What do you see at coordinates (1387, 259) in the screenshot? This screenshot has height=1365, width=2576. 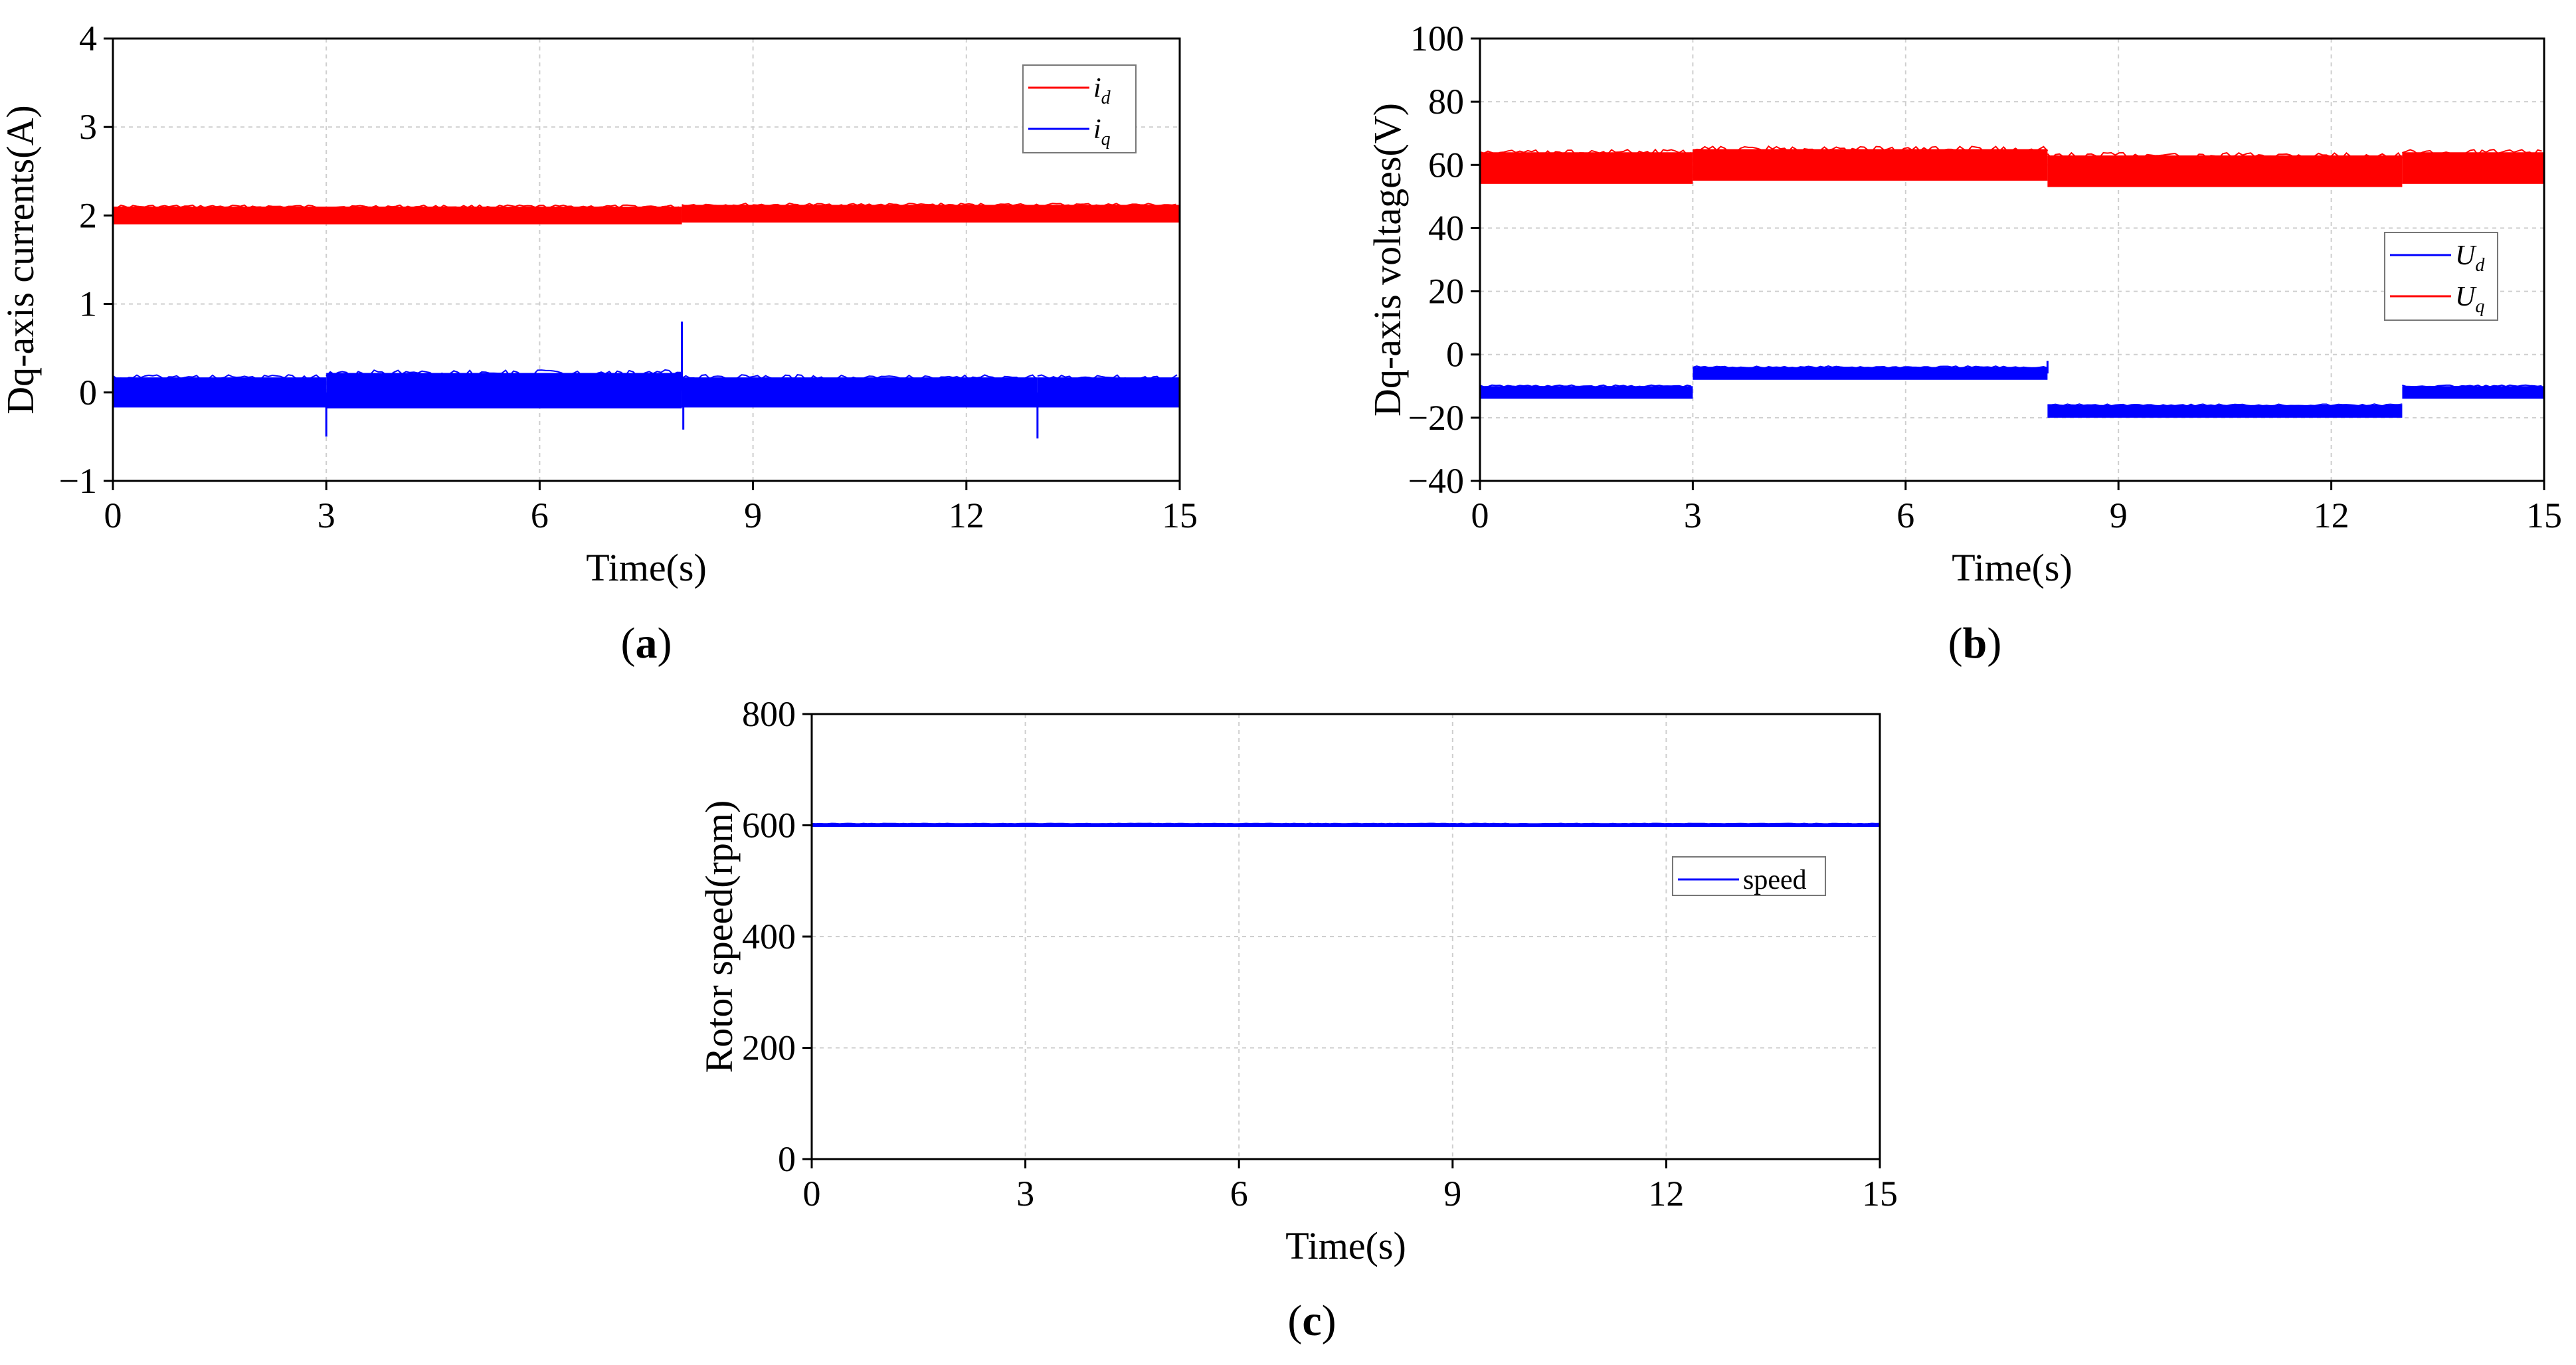 I see `y-axis-label: Dq-axis voltages(V)` at bounding box center [1387, 259].